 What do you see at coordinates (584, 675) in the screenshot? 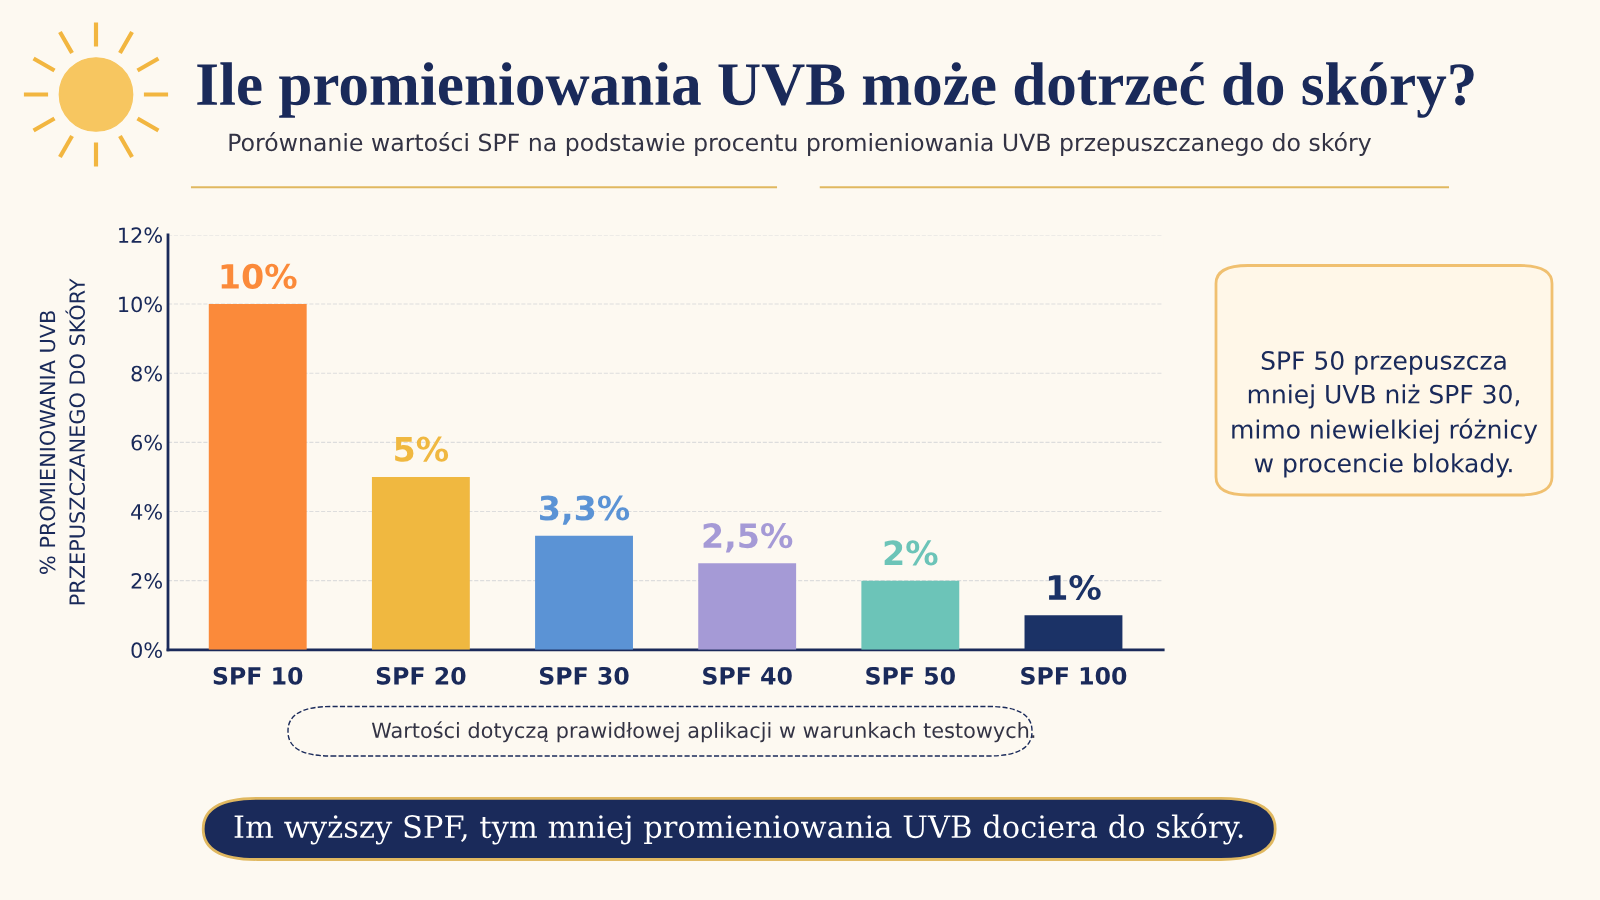
I see `x-tick-label: SPF 30` at bounding box center [584, 675].